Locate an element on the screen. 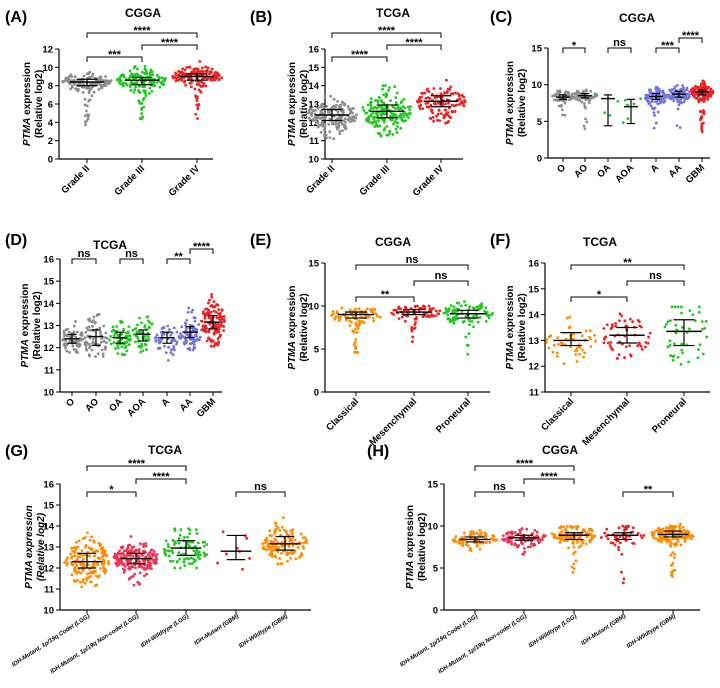 This screenshot has height=688, width=720. x-tick-label: AO is located at coordinates (581, 171).